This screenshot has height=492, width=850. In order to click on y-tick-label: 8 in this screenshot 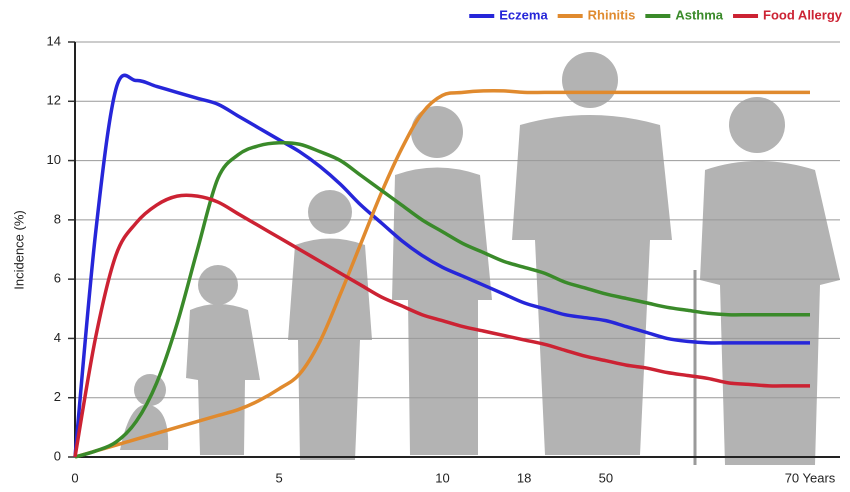, I will do `click(57, 218)`.